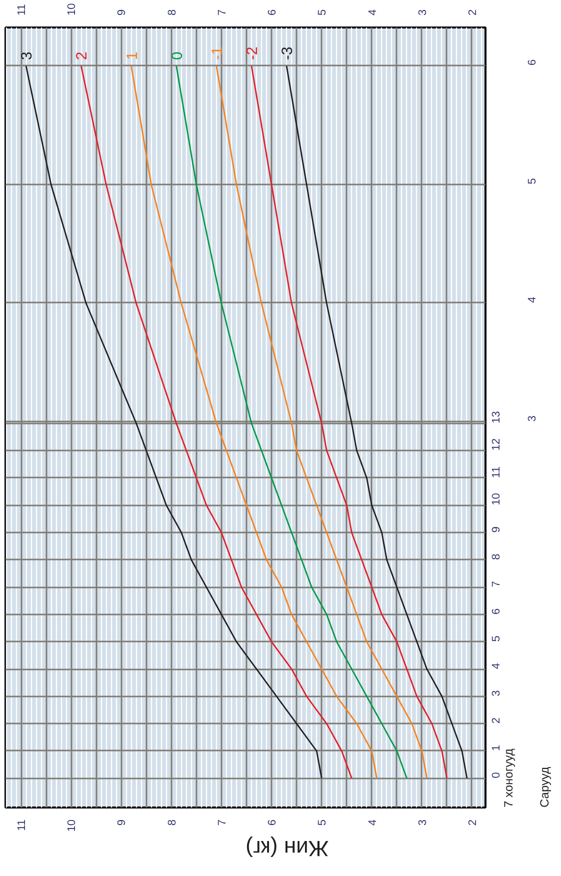 This screenshot has height=876, width=561. I want to click on x2-tick-label: 7, so click(222, 822).